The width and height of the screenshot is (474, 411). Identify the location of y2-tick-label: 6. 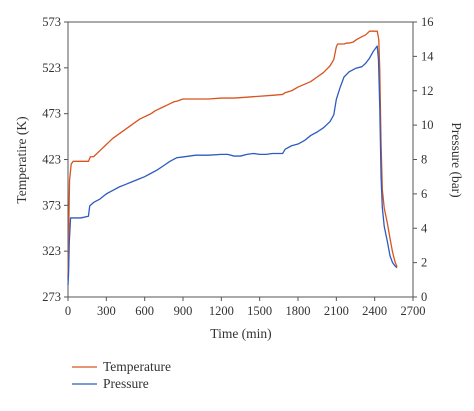
(424, 194).